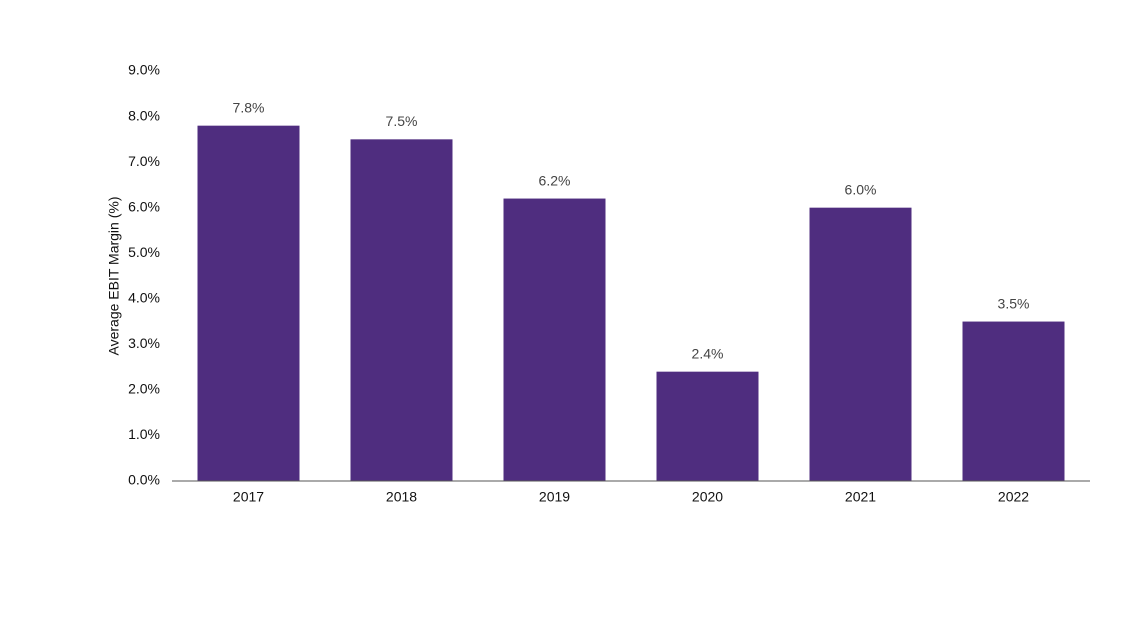 The width and height of the screenshot is (1148, 627). What do you see at coordinates (144, 297) in the screenshot?
I see `y-tick-label: 4.0%` at bounding box center [144, 297].